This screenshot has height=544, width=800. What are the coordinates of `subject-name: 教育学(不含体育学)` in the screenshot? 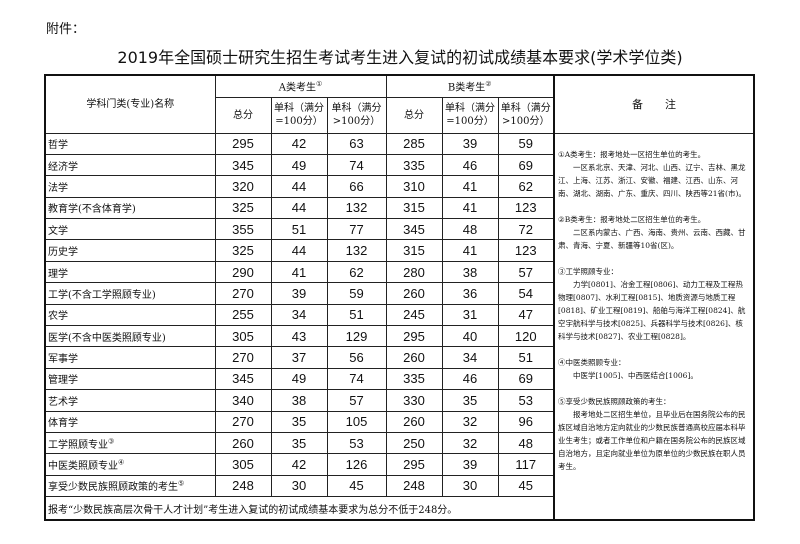 It's located at (130, 208).